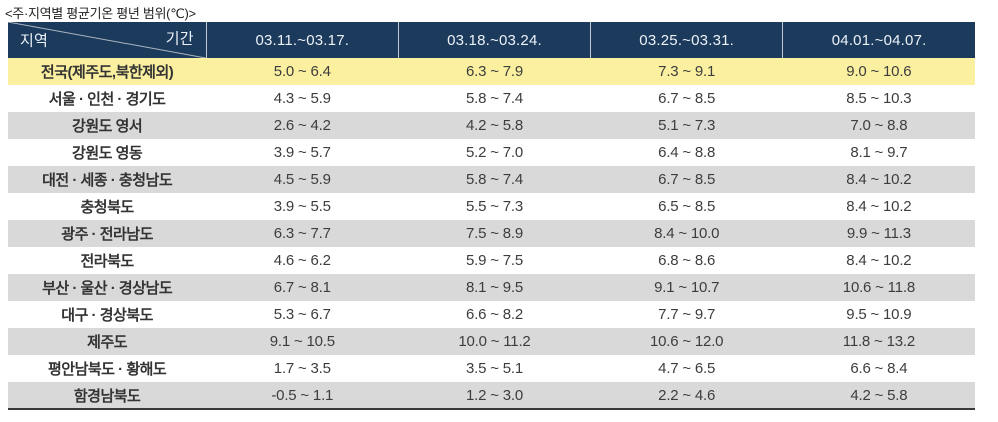 This screenshot has width=998, height=422. I want to click on temperature-range-cell: 6.8 ~ 8.6, so click(687, 260).